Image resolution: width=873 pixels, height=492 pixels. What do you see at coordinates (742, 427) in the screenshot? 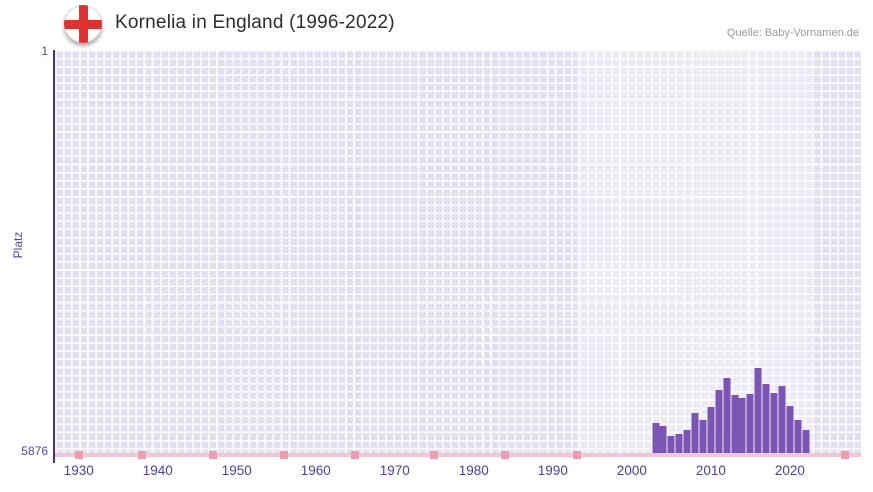
I see `bar-2014` at bounding box center [742, 427].